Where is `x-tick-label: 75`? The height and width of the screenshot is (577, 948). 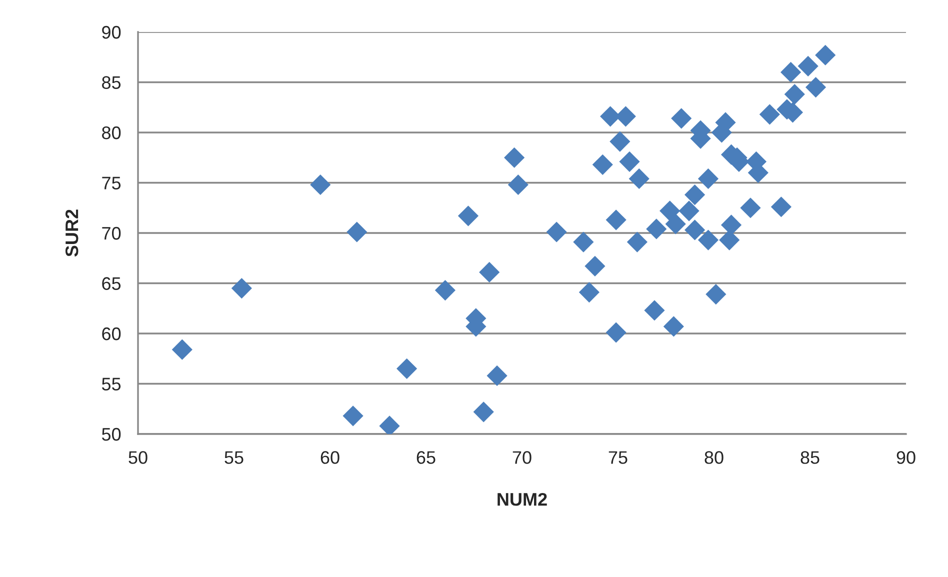
x-tick-label: 75 is located at coordinates (618, 457).